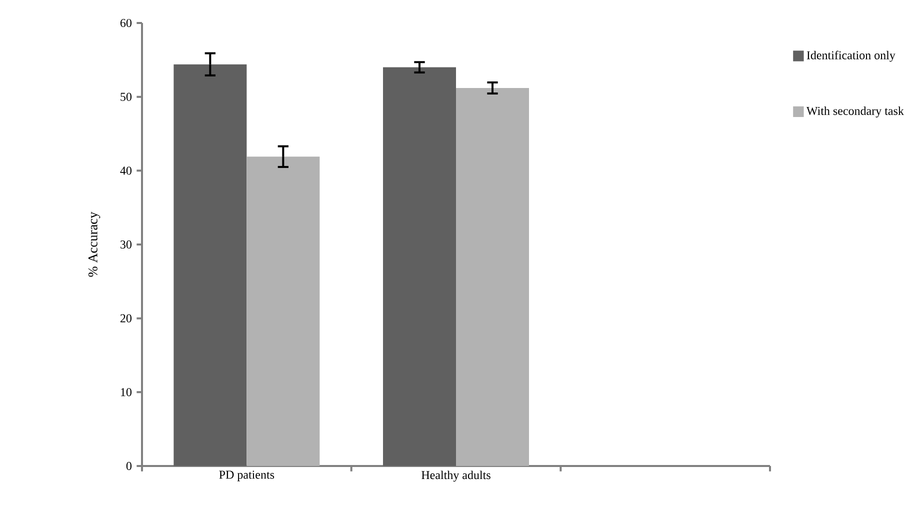 The height and width of the screenshot is (516, 921). I want to click on y-tick-label: 10, so click(126, 392).